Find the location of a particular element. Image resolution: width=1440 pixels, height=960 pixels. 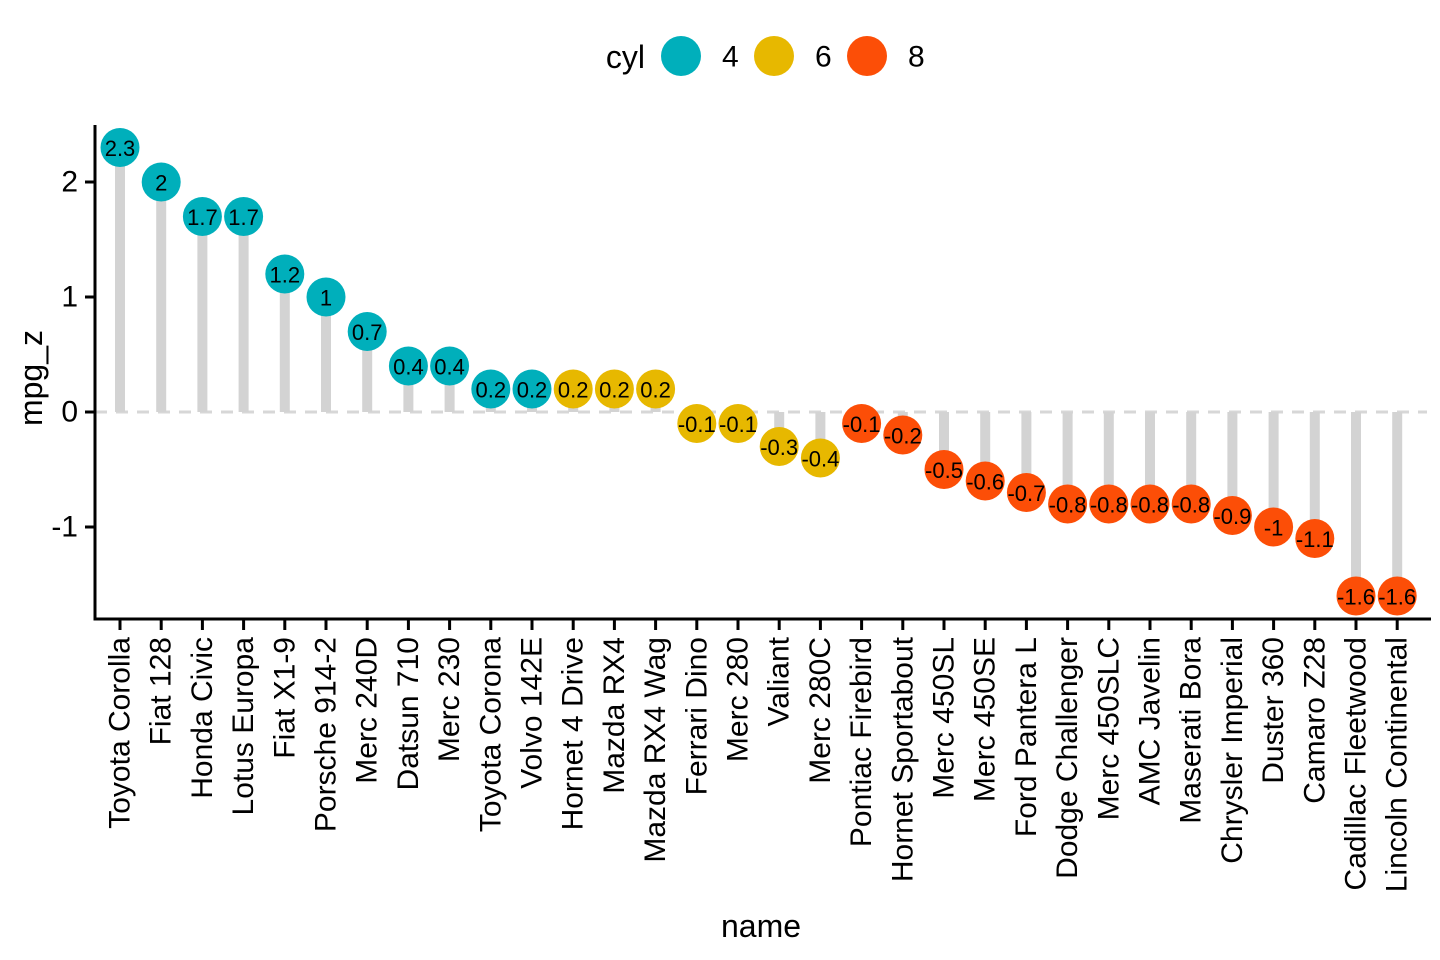

x-tick-label: Valiant is located at coordinates (779, 681).